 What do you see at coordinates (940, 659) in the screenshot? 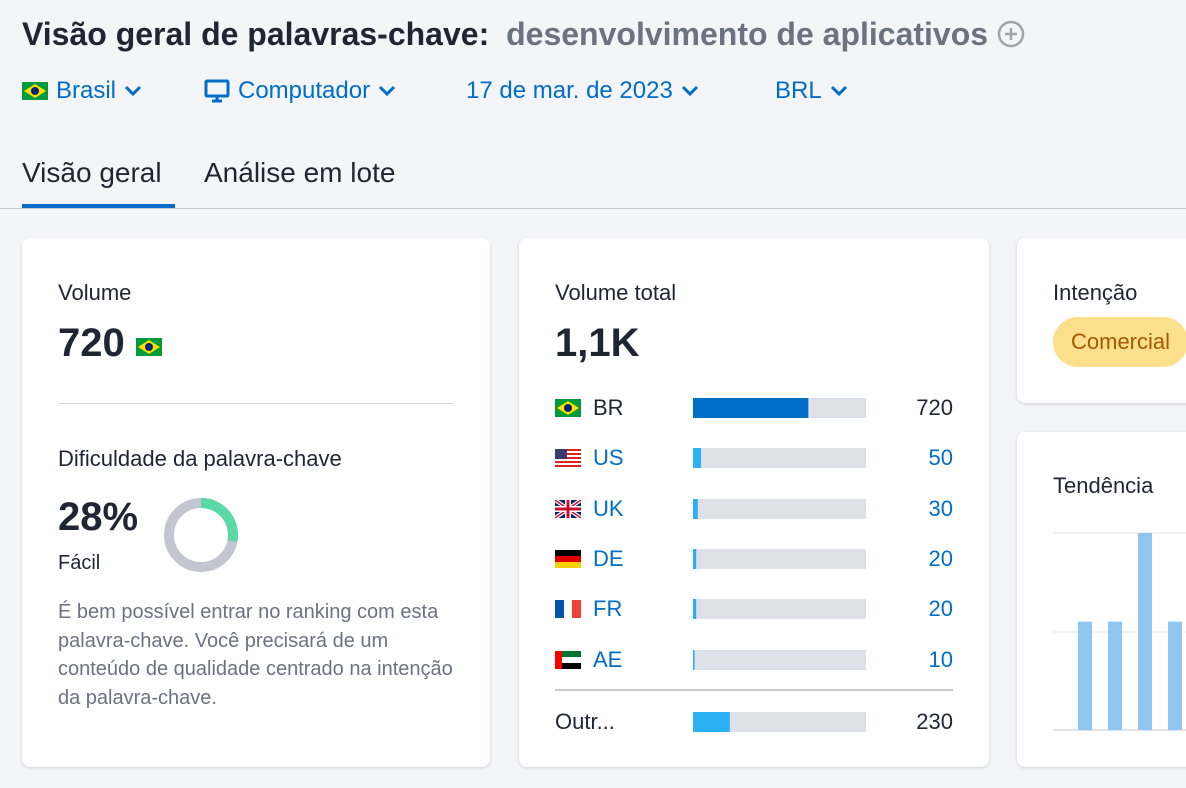
I see `country-volume: 10` at bounding box center [940, 659].